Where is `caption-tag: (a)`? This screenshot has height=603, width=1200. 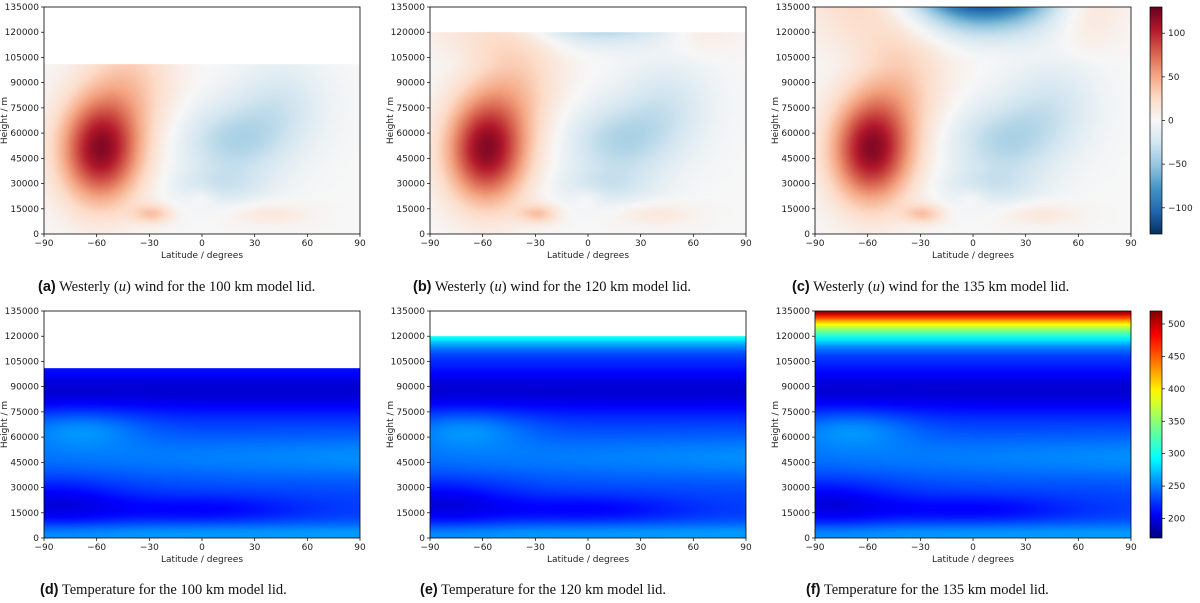
caption-tag: (a) is located at coordinates (47, 287).